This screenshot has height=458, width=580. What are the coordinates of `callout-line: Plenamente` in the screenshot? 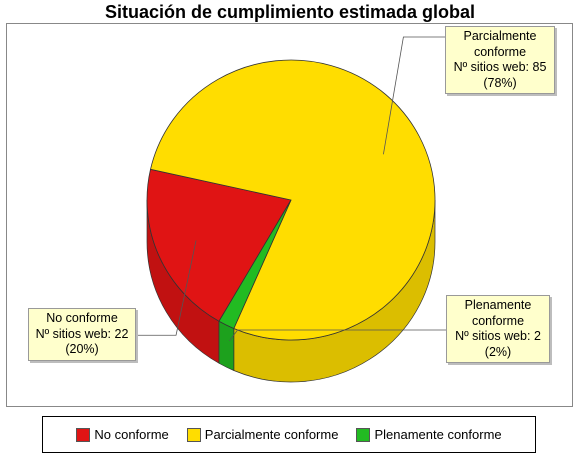 It's located at (498, 305).